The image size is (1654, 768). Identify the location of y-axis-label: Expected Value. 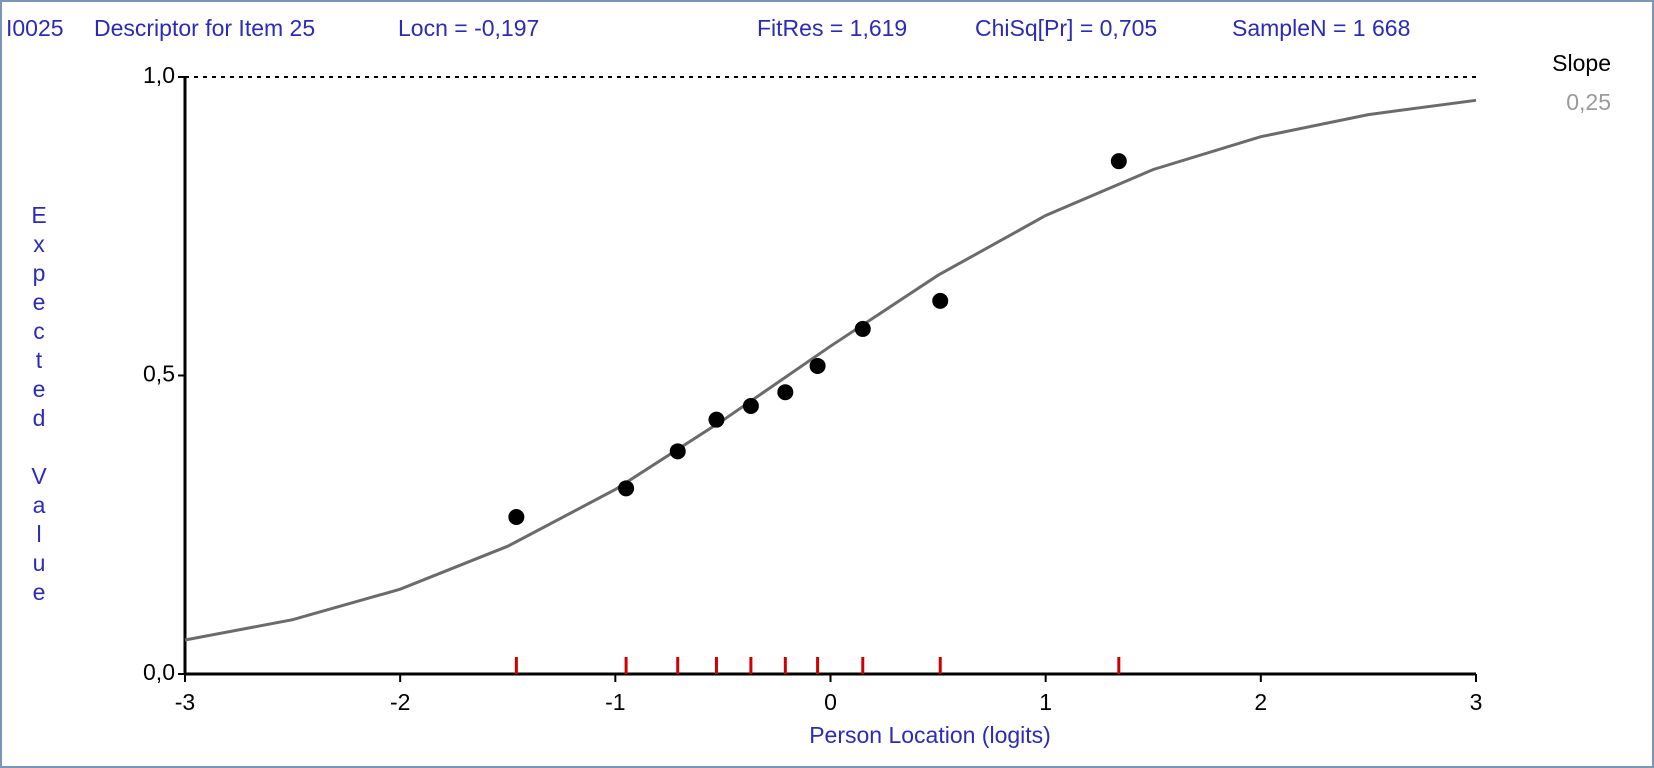
(39, 405).